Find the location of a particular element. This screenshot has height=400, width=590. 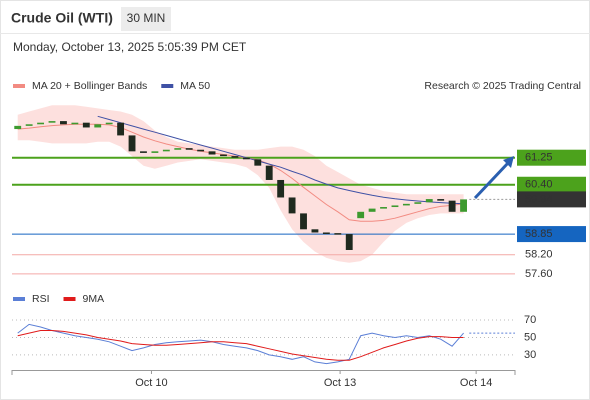

legend-label: MA 20 + Bollinger Bands is located at coordinates (89, 86).